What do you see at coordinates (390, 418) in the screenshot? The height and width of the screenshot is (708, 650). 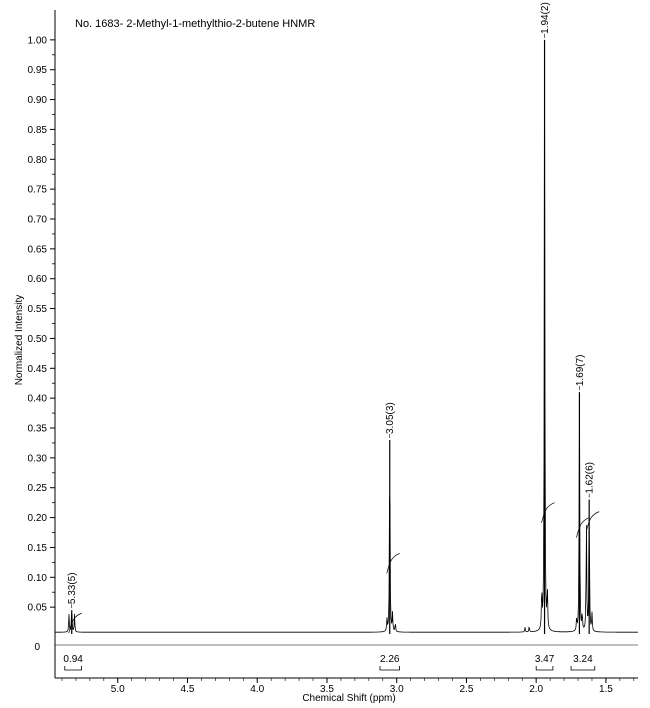 I see `peak-label: 3.05(3)` at bounding box center [390, 418].